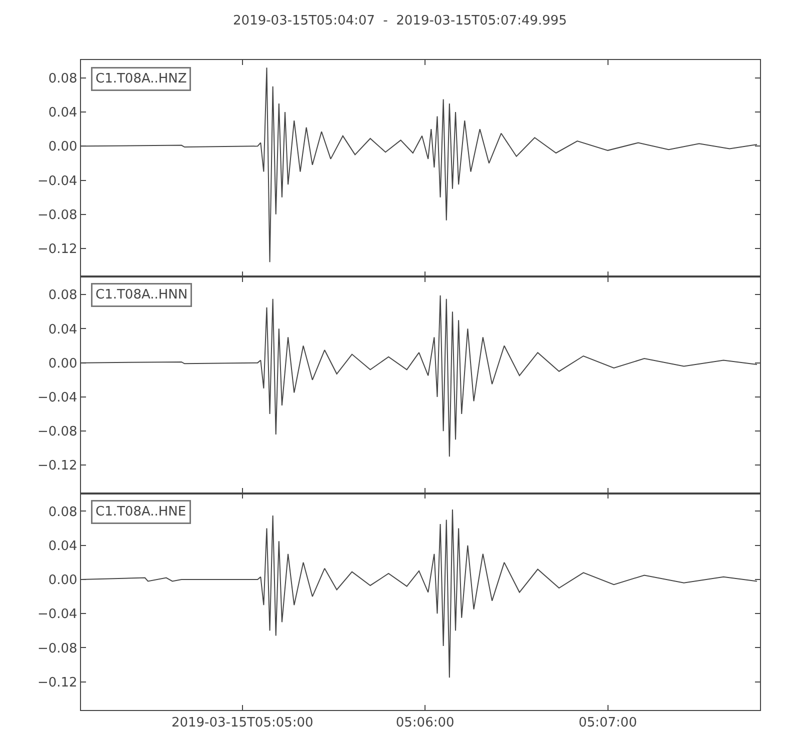 The image size is (800, 750). What do you see at coordinates (141, 79) in the screenshot?
I see `text: C1.T08A..HNZ` at bounding box center [141, 79].